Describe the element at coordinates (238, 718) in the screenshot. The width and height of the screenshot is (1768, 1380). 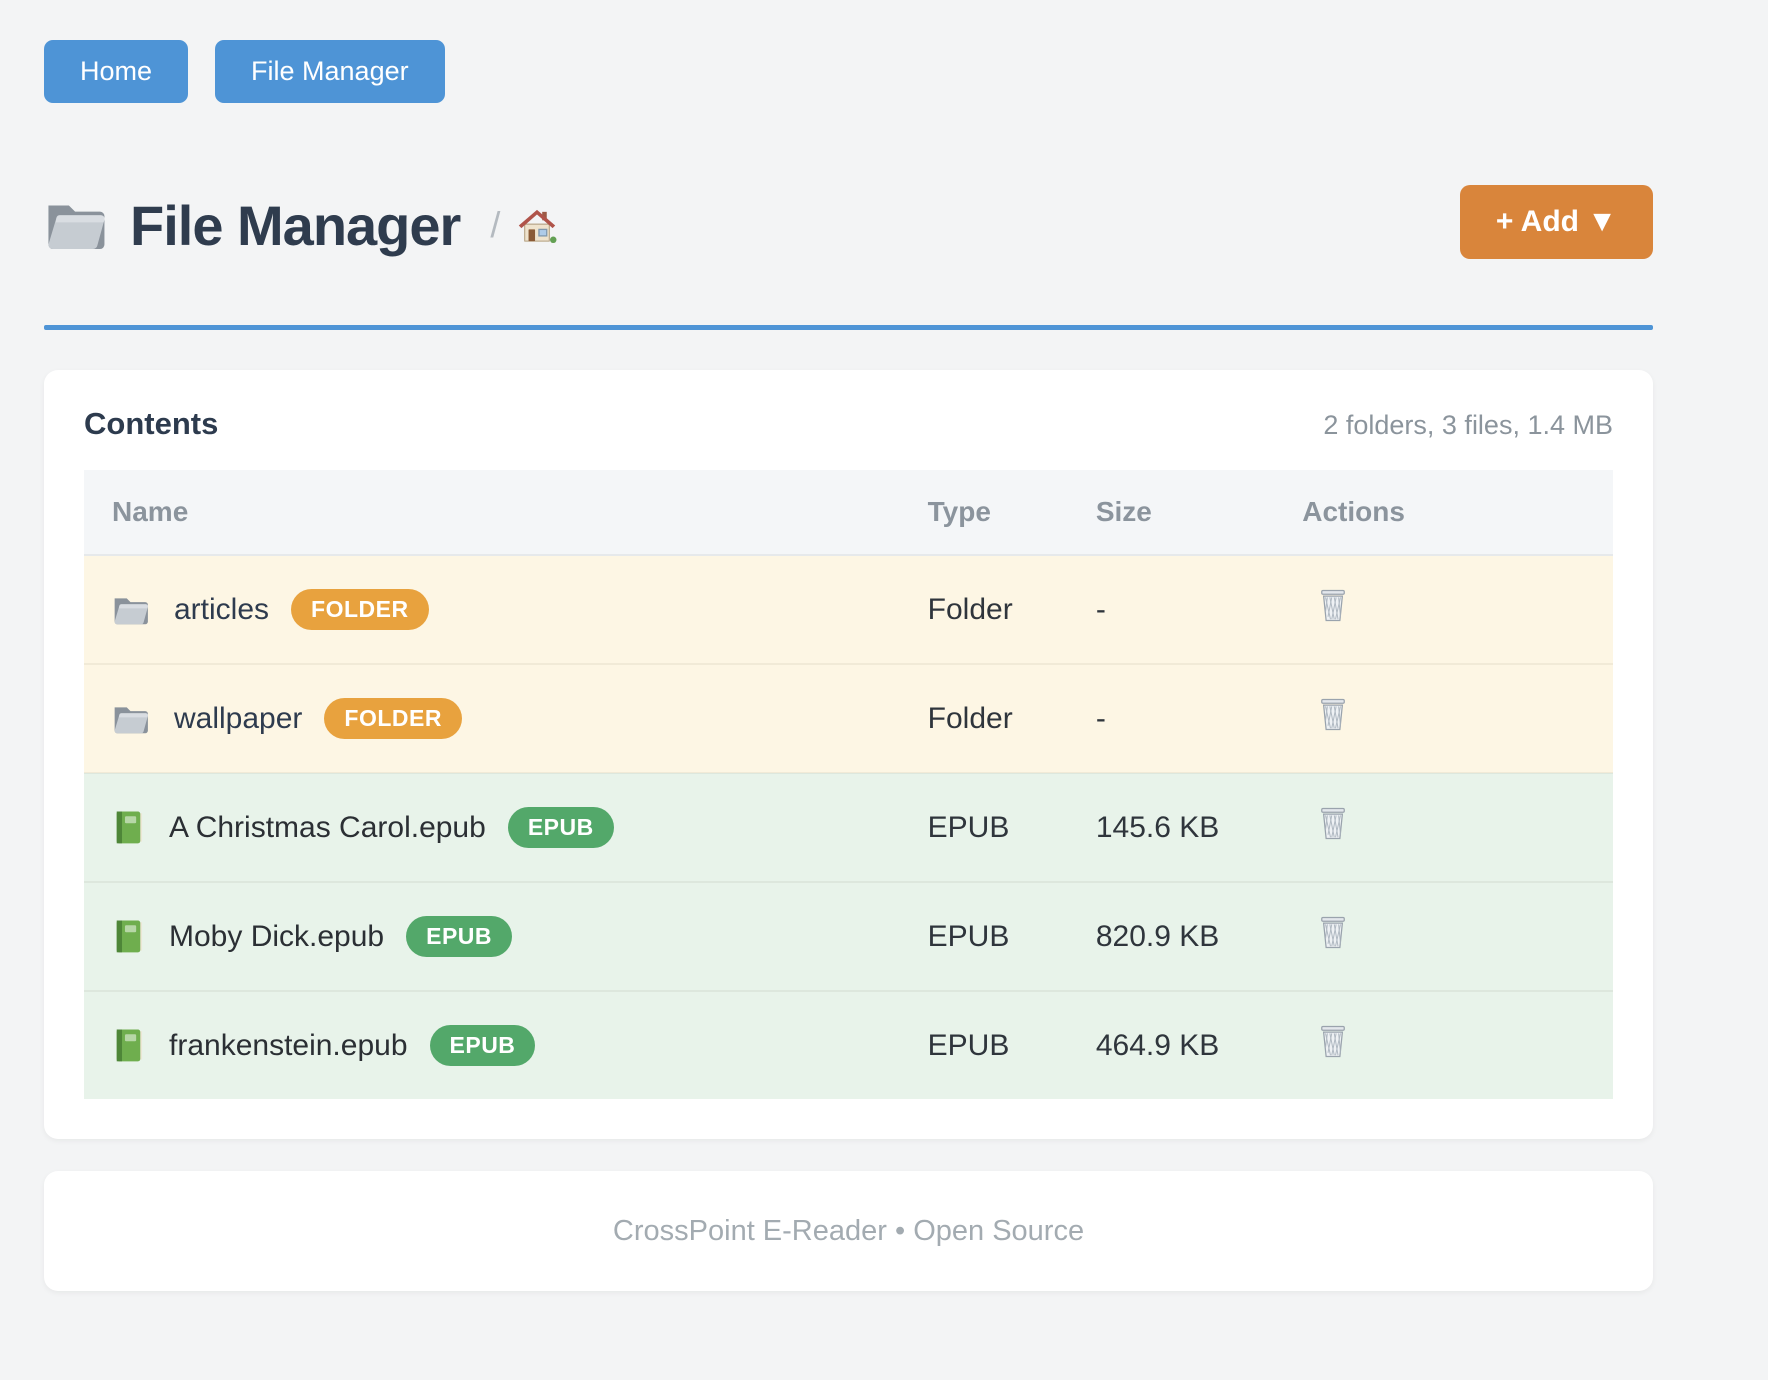
I see `item-name-link: wallpaper` at that location.